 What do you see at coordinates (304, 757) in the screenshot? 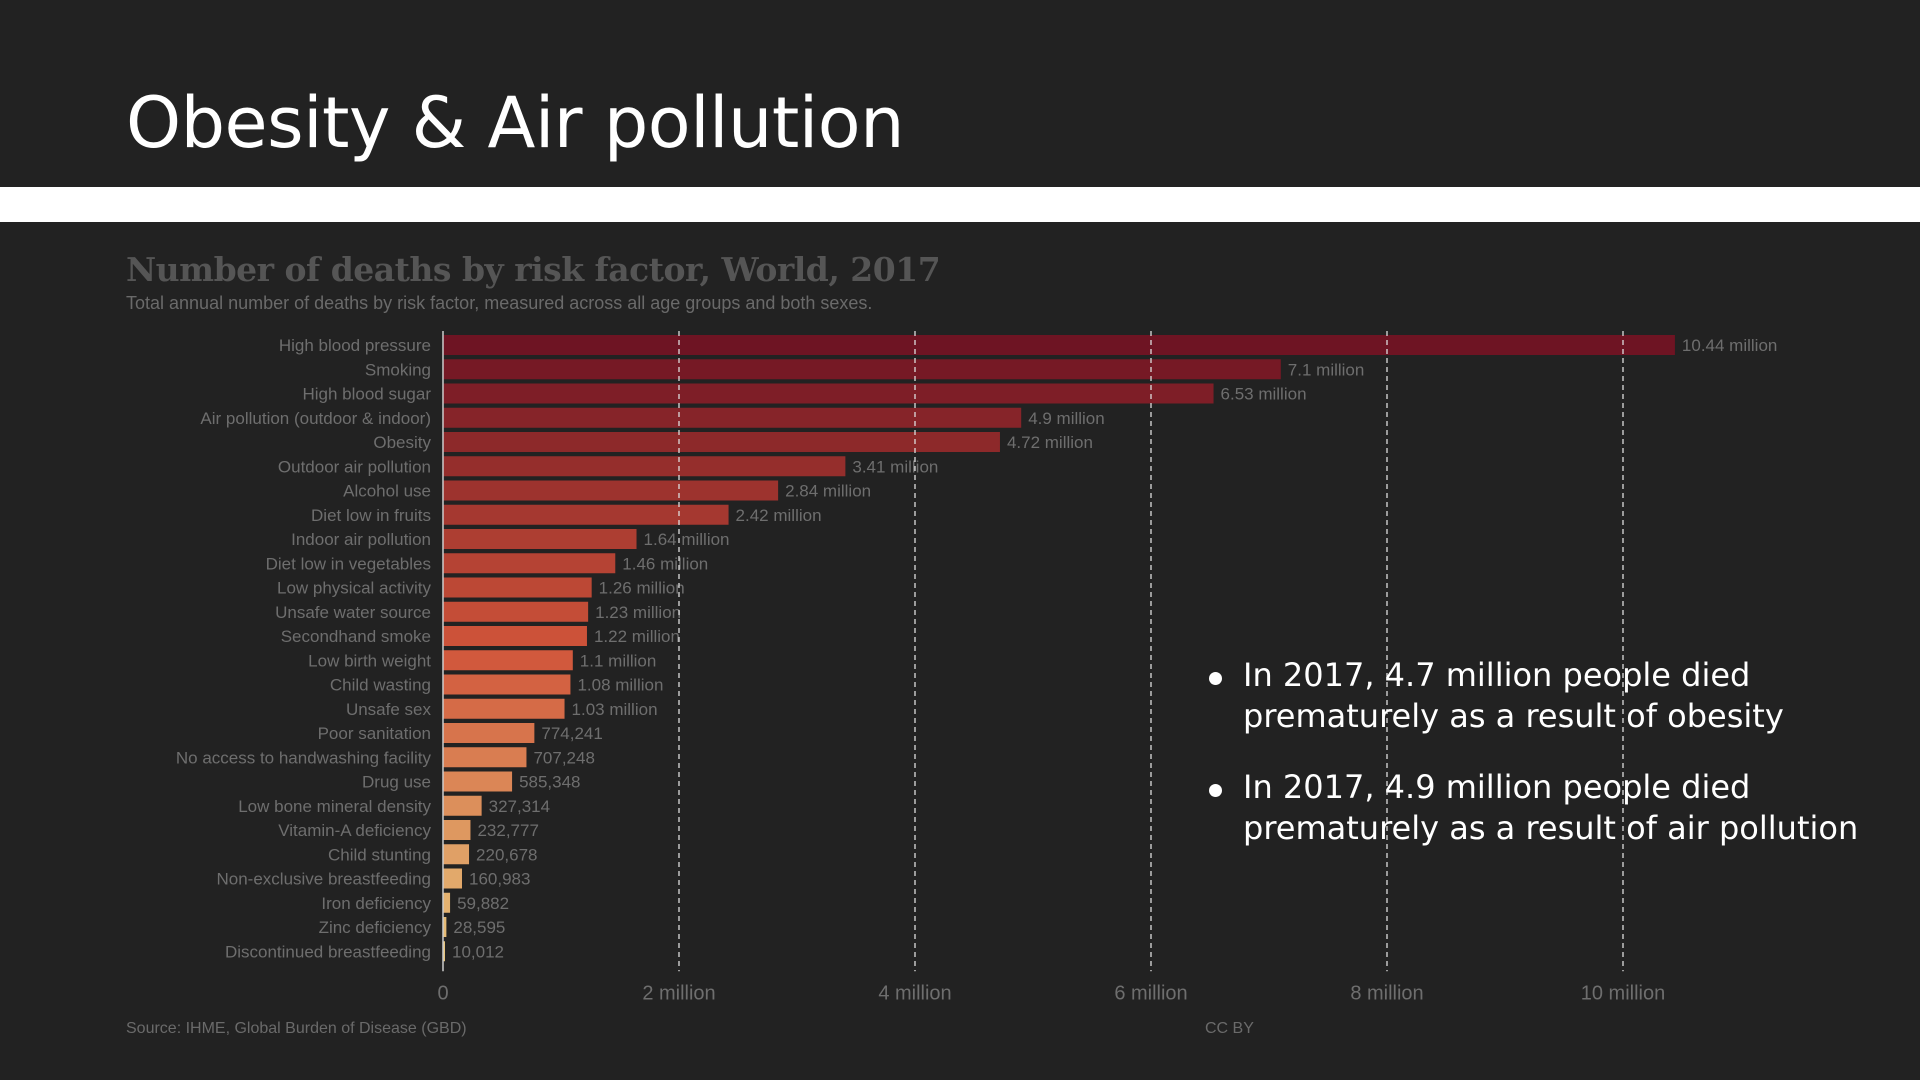
I see `category-label: No access to handwashing facility` at bounding box center [304, 757].